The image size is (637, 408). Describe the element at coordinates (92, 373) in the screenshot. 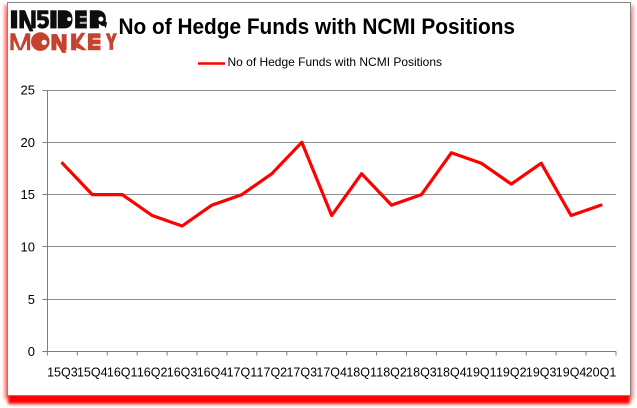

I see `svg-text: 15Q4` at that location.